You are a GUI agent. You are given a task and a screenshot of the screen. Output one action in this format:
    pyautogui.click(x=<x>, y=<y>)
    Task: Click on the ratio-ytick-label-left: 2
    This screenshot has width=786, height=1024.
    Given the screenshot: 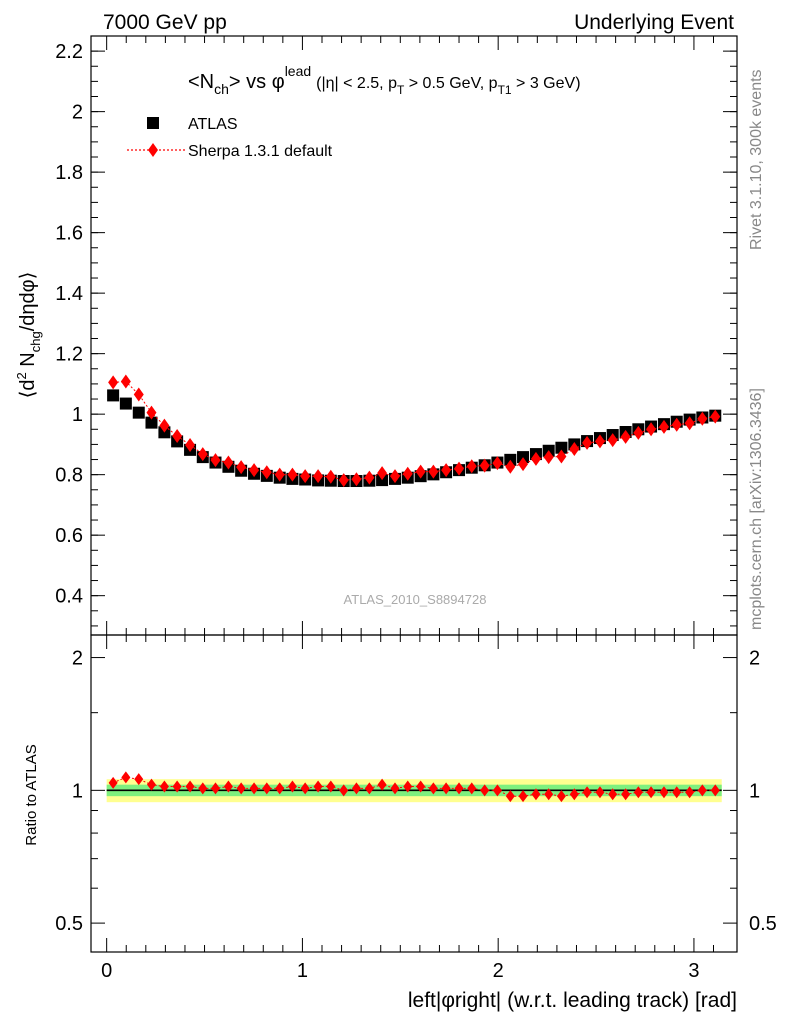 What is the action you would take?
    pyautogui.click(x=77, y=659)
    